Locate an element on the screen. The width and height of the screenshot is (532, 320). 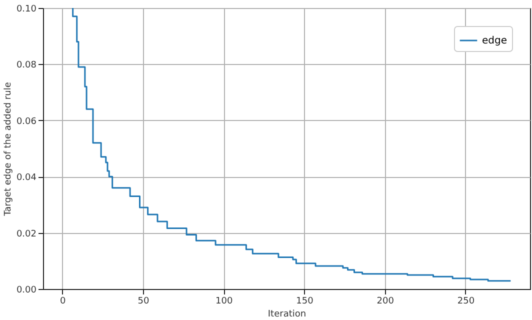
x-tick-label: 100 is located at coordinates (224, 301).